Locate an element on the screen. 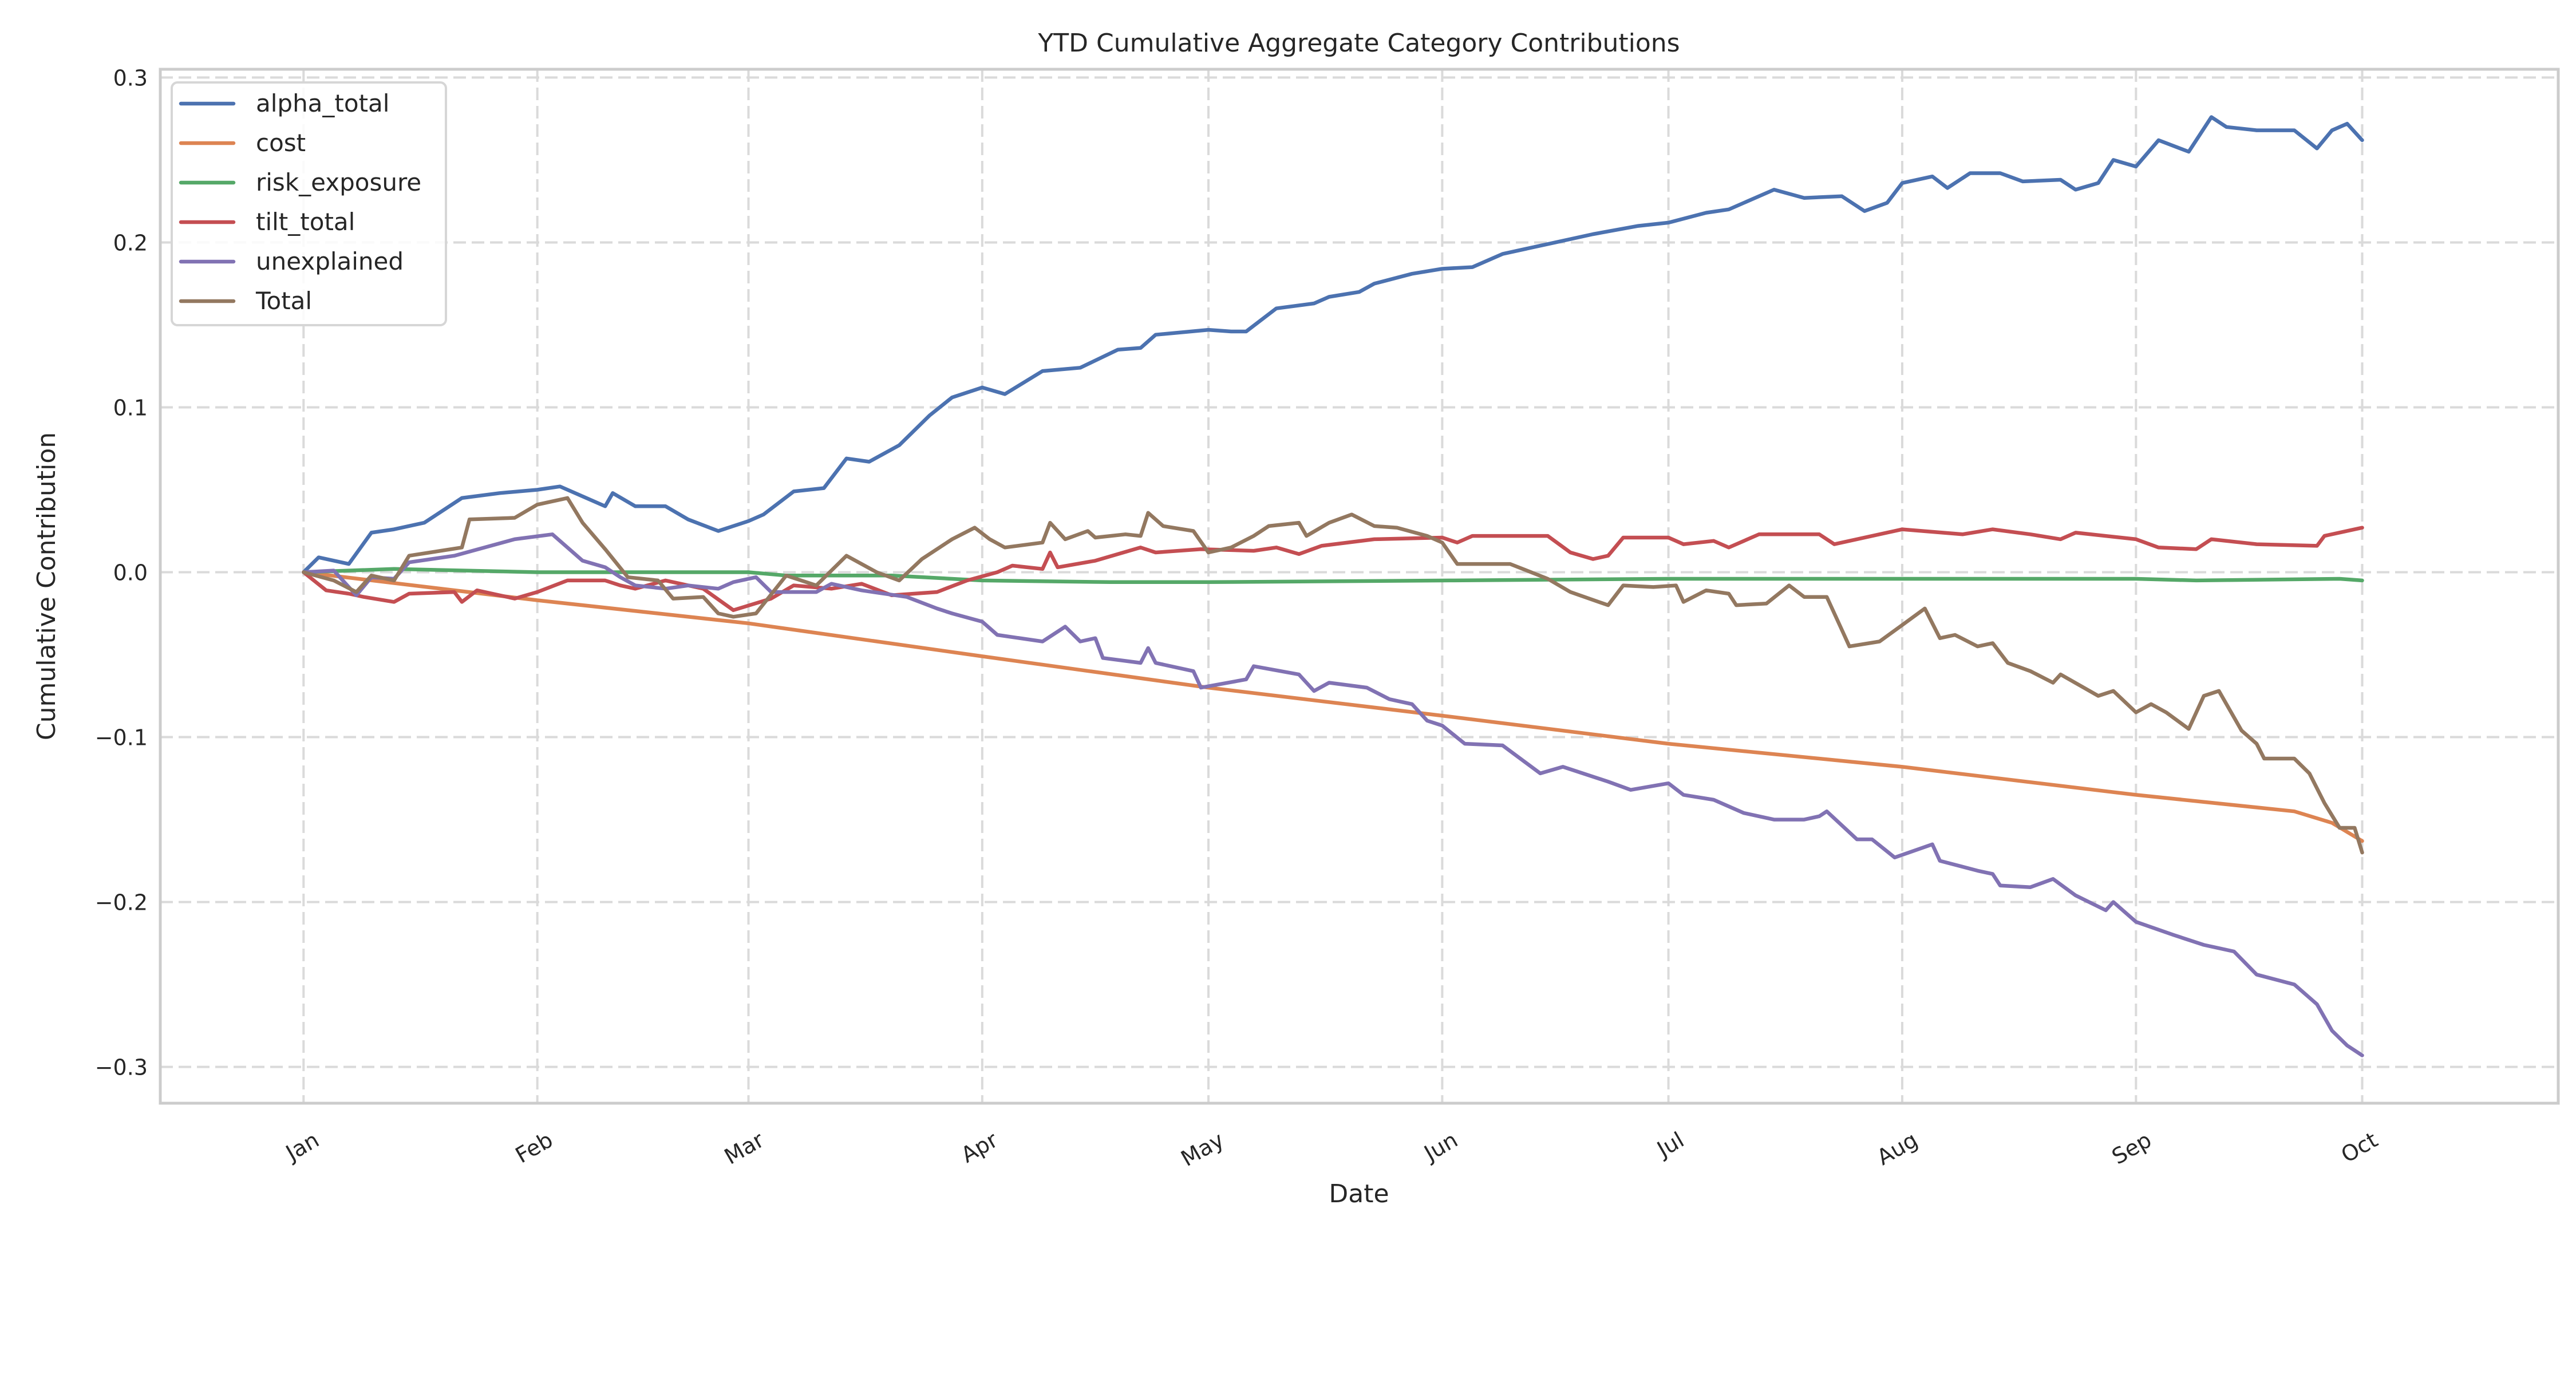 The height and width of the screenshot is (1374, 2576). y-tick-label: 0.2 is located at coordinates (130, 242).